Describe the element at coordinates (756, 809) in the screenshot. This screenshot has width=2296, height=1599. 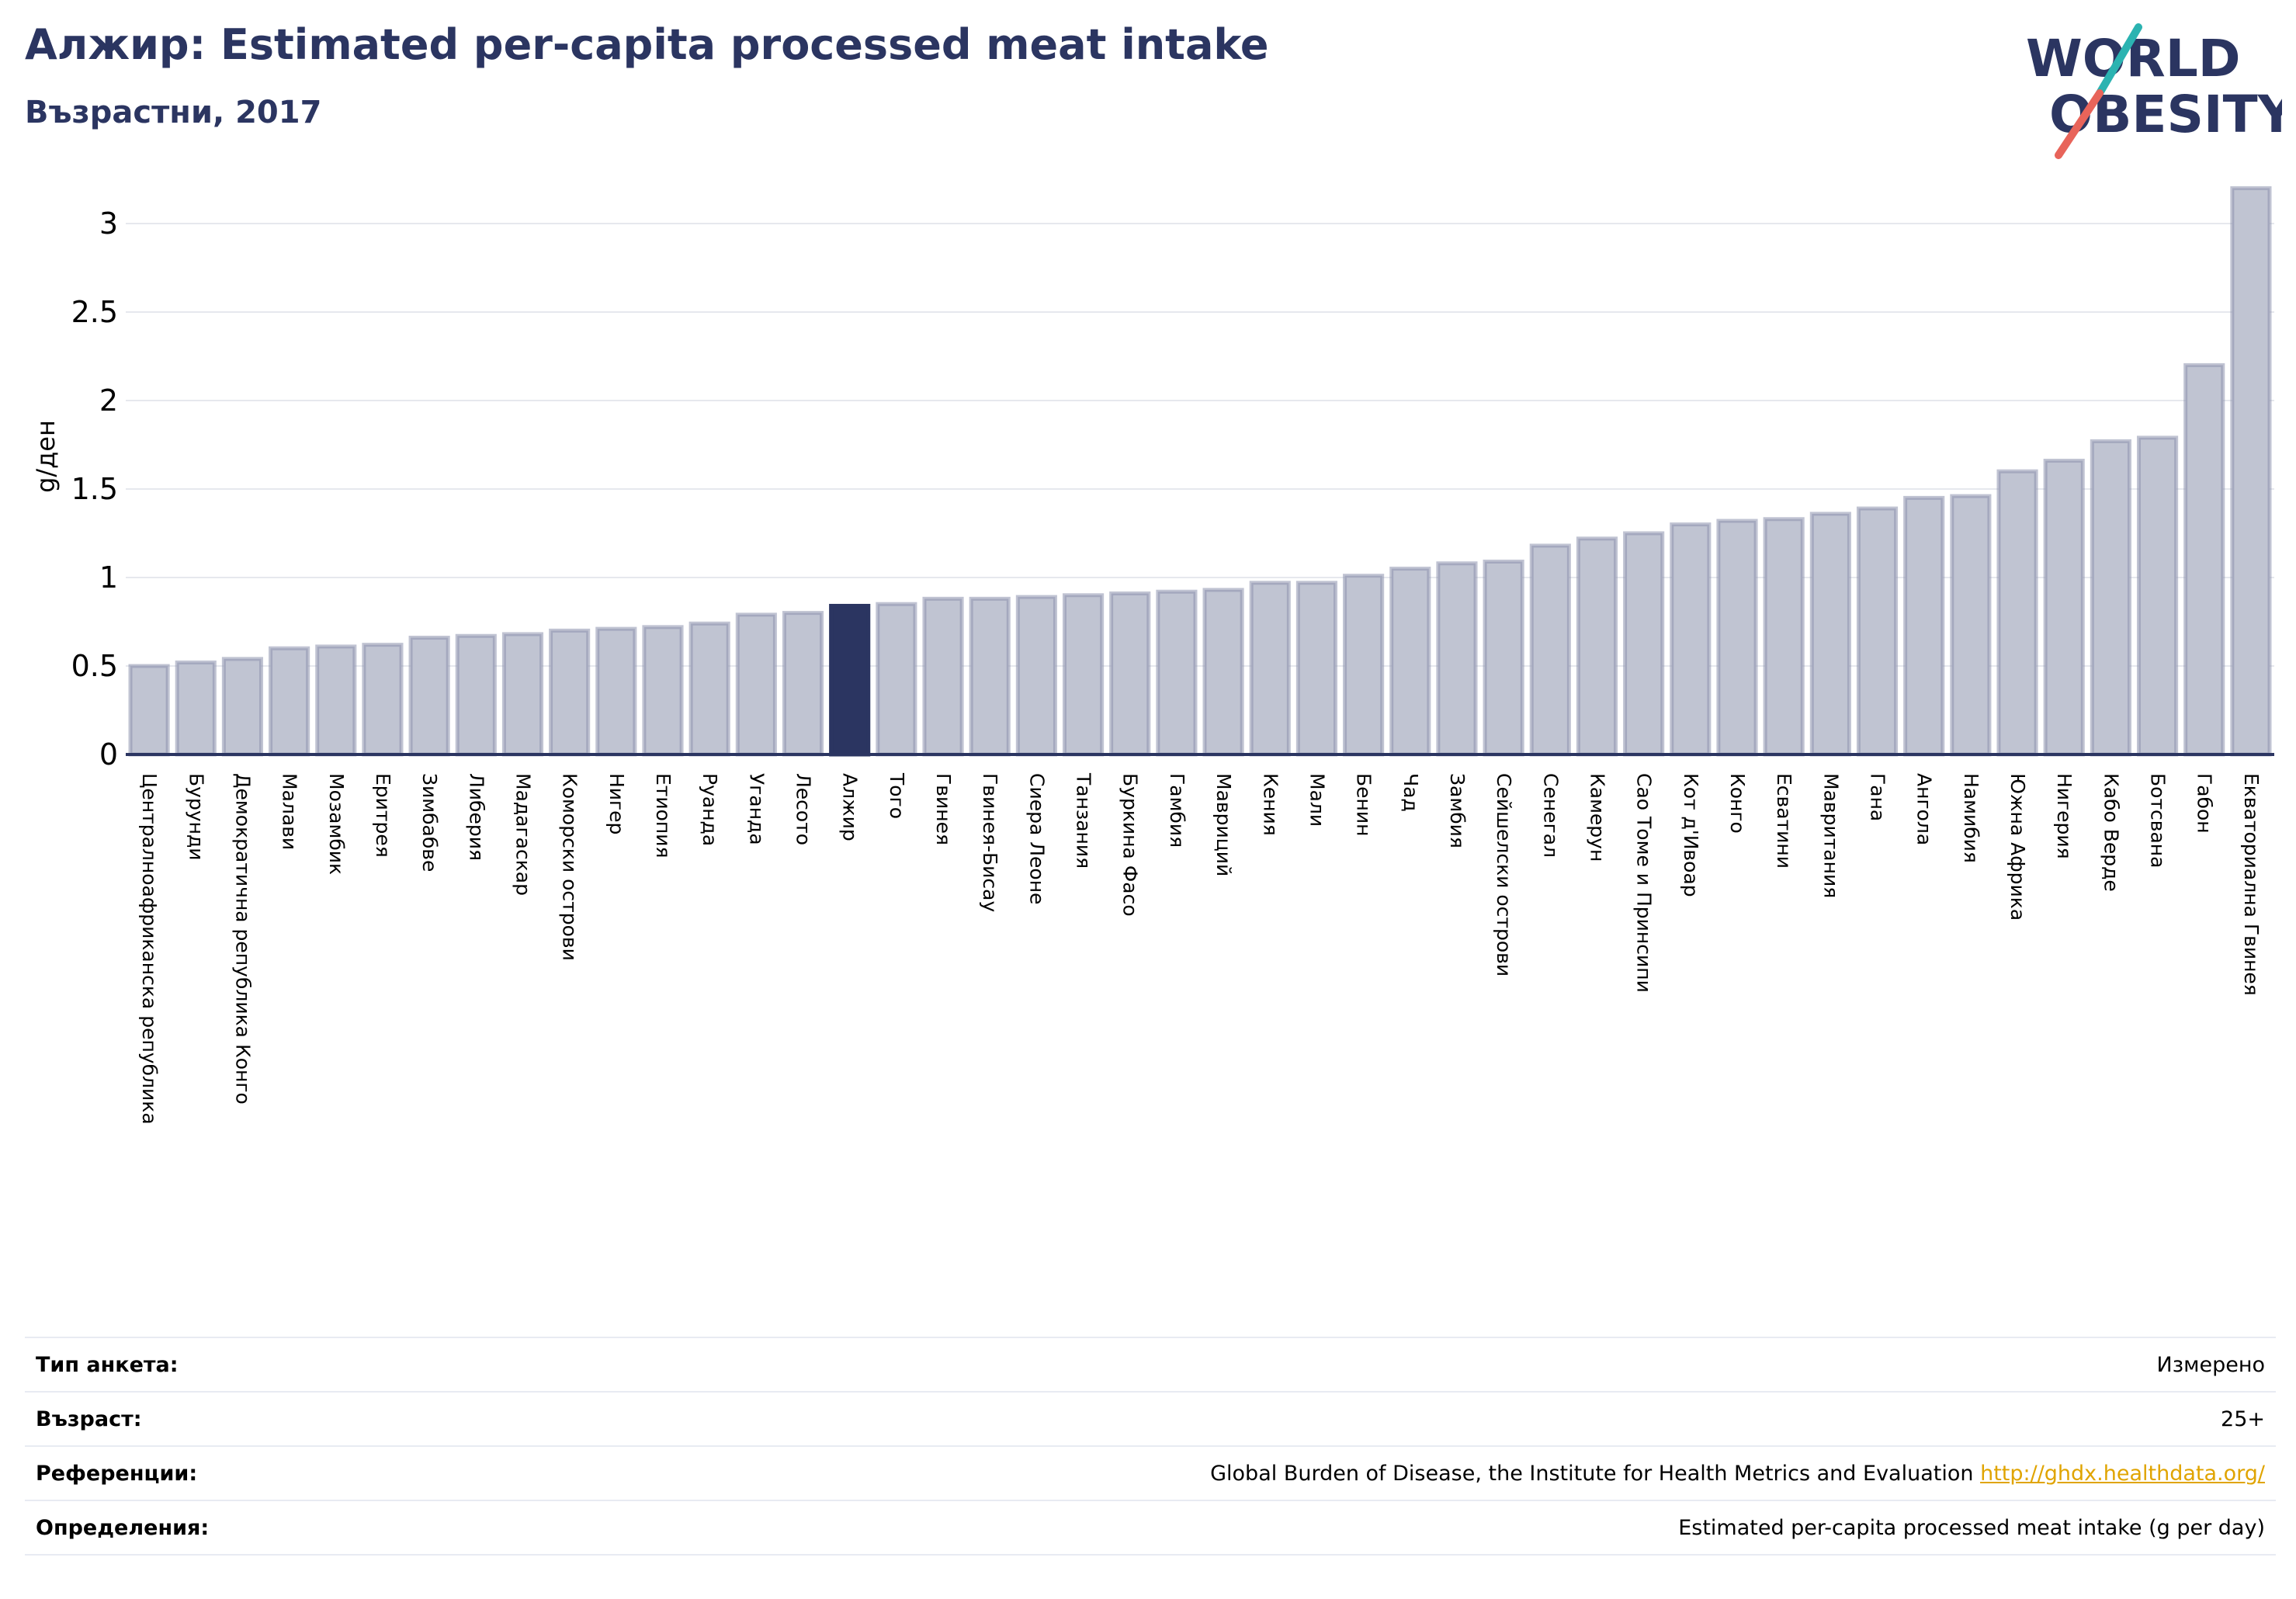
I see `x-tick-label: Уганда` at that location.